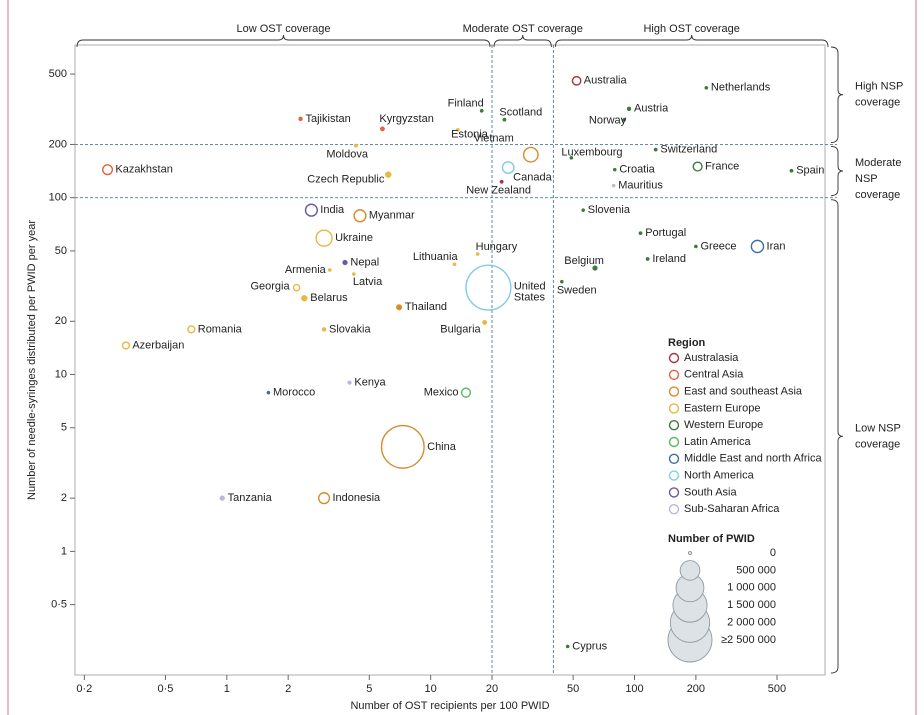 The width and height of the screenshot is (924, 715). I want to click on legend-title: Number of PWID, so click(711, 539).